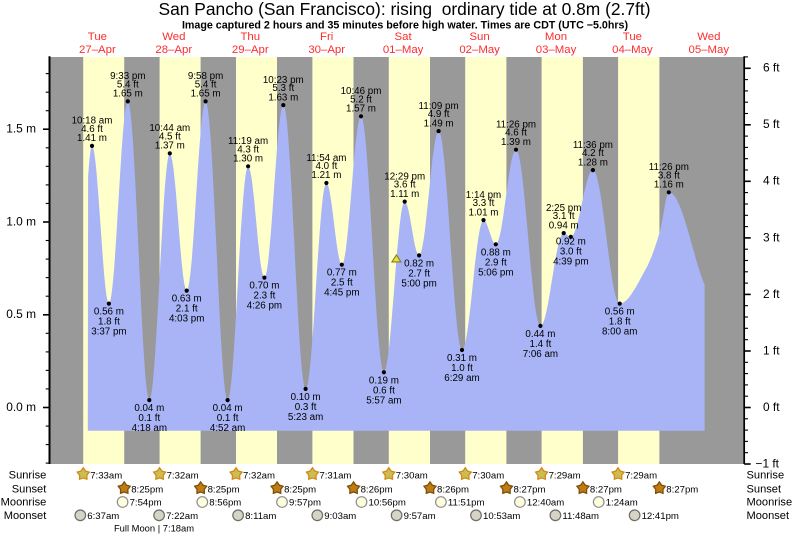 This screenshot has height=537, width=793. I want to click on svg-text: 28–Apr, so click(173, 50).